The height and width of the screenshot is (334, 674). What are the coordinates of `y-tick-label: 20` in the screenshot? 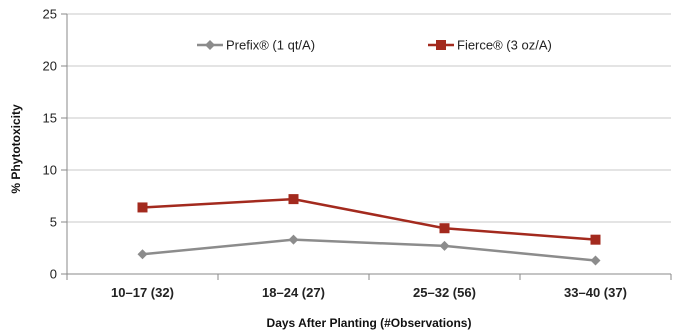 It's located at (50, 66).